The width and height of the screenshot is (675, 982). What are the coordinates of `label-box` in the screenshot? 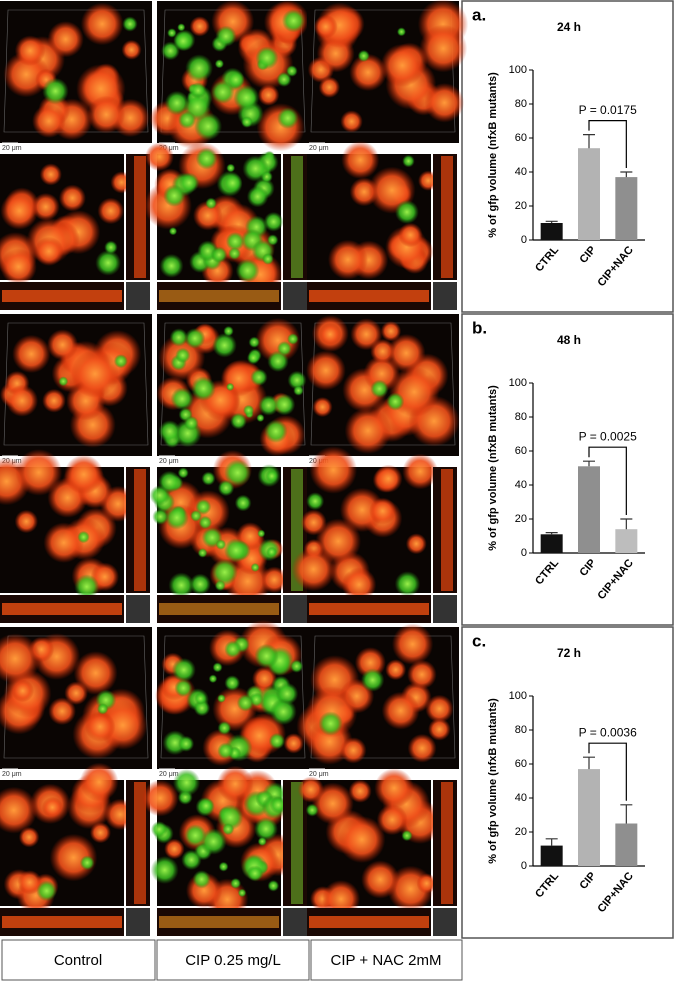 It's located at (386, 960).